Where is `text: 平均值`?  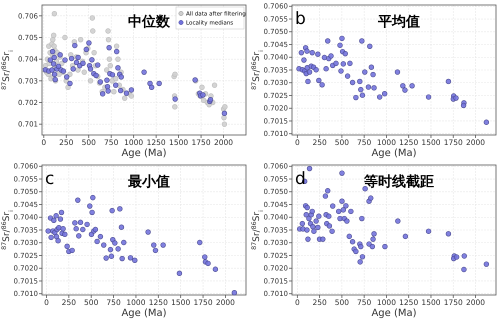 text: 平均值 is located at coordinates (398, 22).